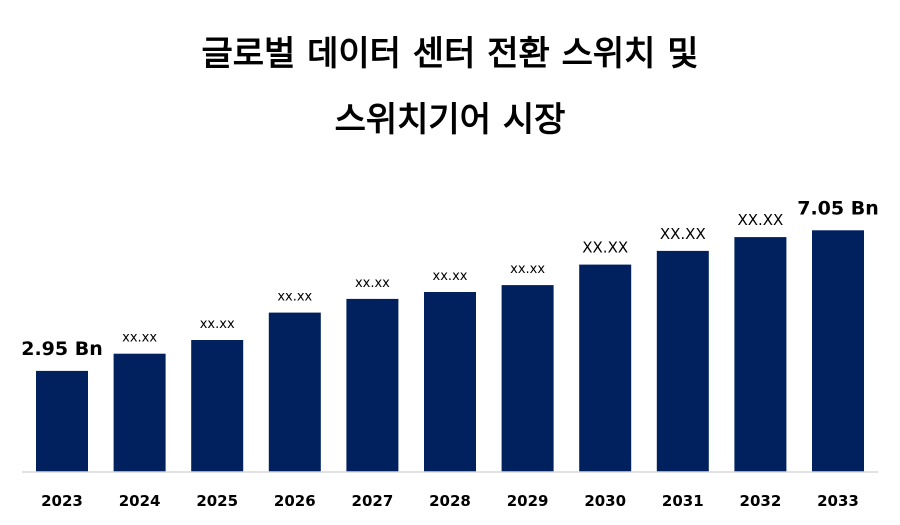 The height and width of the screenshot is (525, 900). What do you see at coordinates (450, 120) in the screenshot?
I see `chart-title-line-2: 스위치기어 시장` at bounding box center [450, 120].